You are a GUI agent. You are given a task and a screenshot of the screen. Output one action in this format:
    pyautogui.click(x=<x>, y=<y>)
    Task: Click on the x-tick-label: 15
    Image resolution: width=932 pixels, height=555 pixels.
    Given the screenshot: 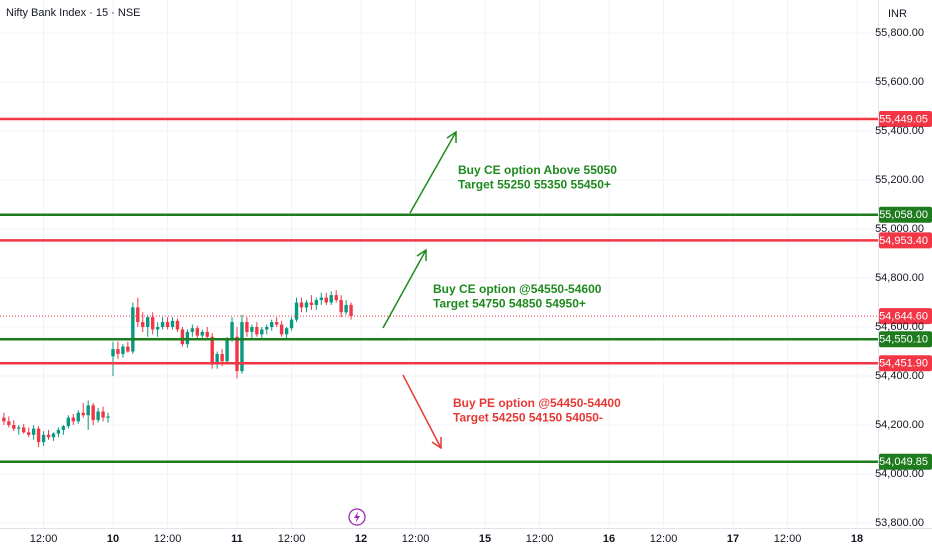 What is the action you would take?
    pyautogui.click(x=485, y=539)
    